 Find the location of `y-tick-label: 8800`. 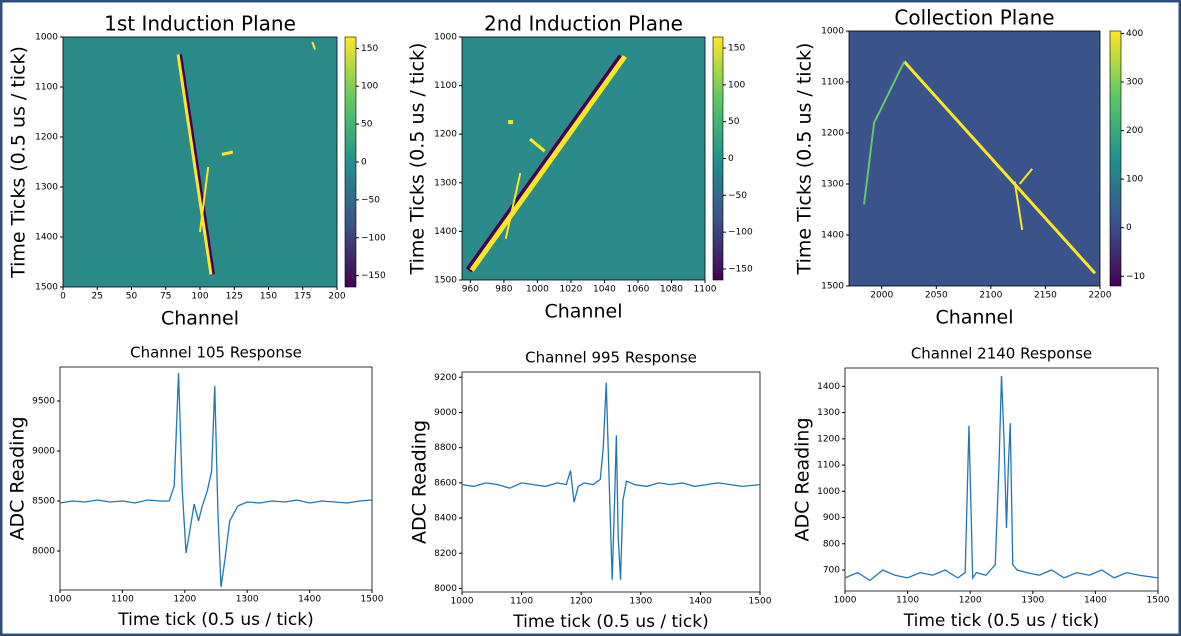

y-tick-label: 8800 is located at coordinates (445, 448).